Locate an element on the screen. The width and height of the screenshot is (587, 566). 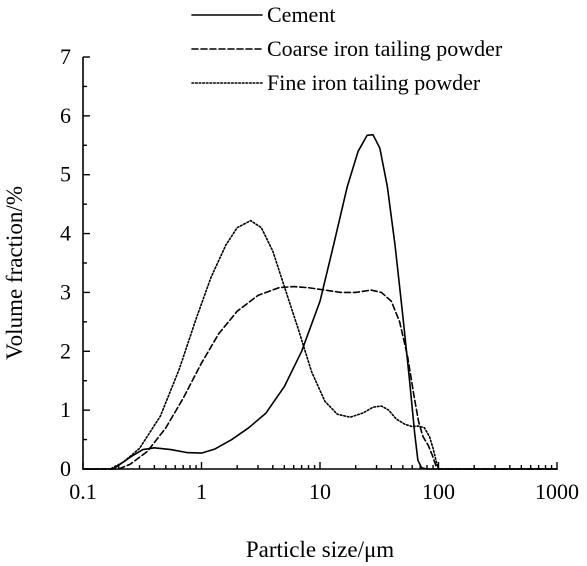
x-tick-label: 1 is located at coordinates (201, 491).